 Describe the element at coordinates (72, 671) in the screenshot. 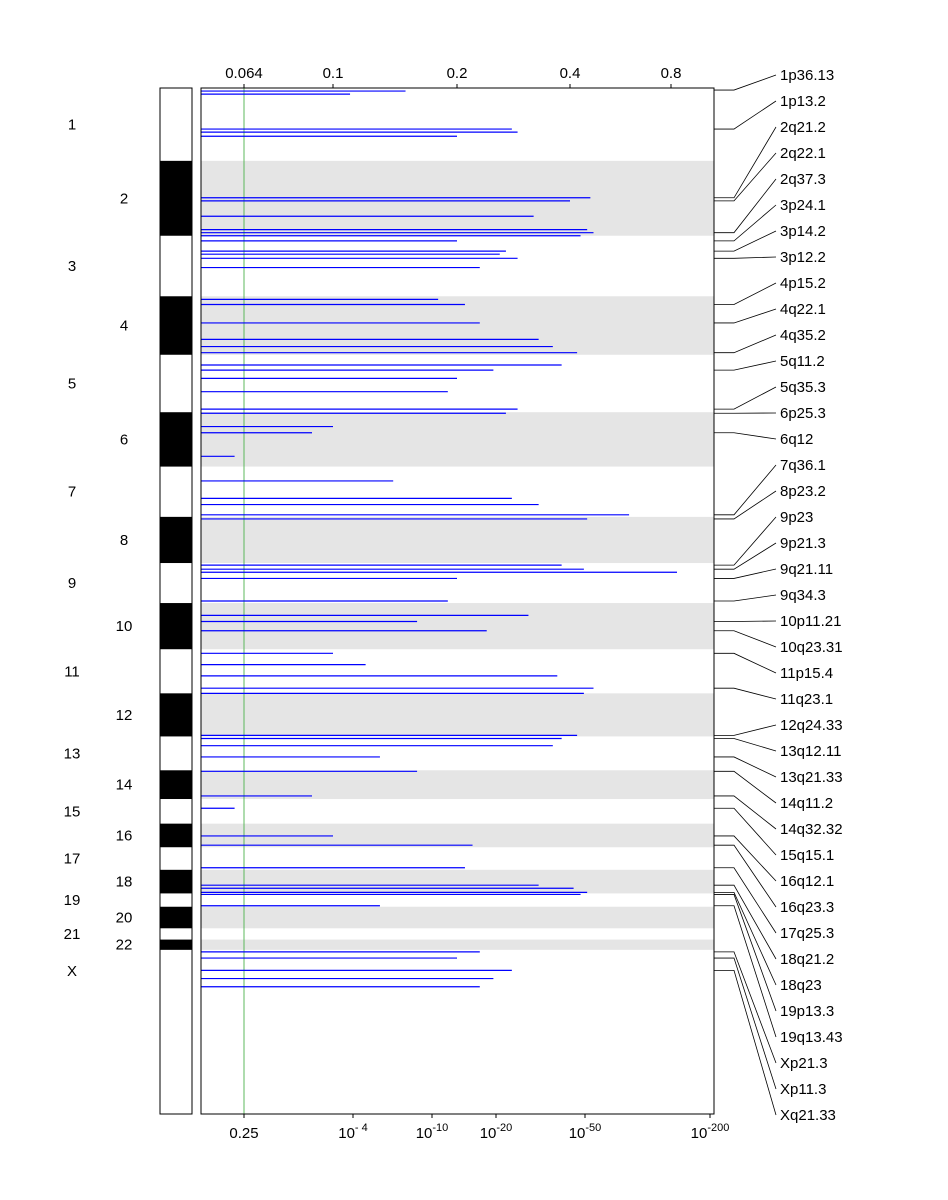

I see `chromosome-label-11: 11` at that location.